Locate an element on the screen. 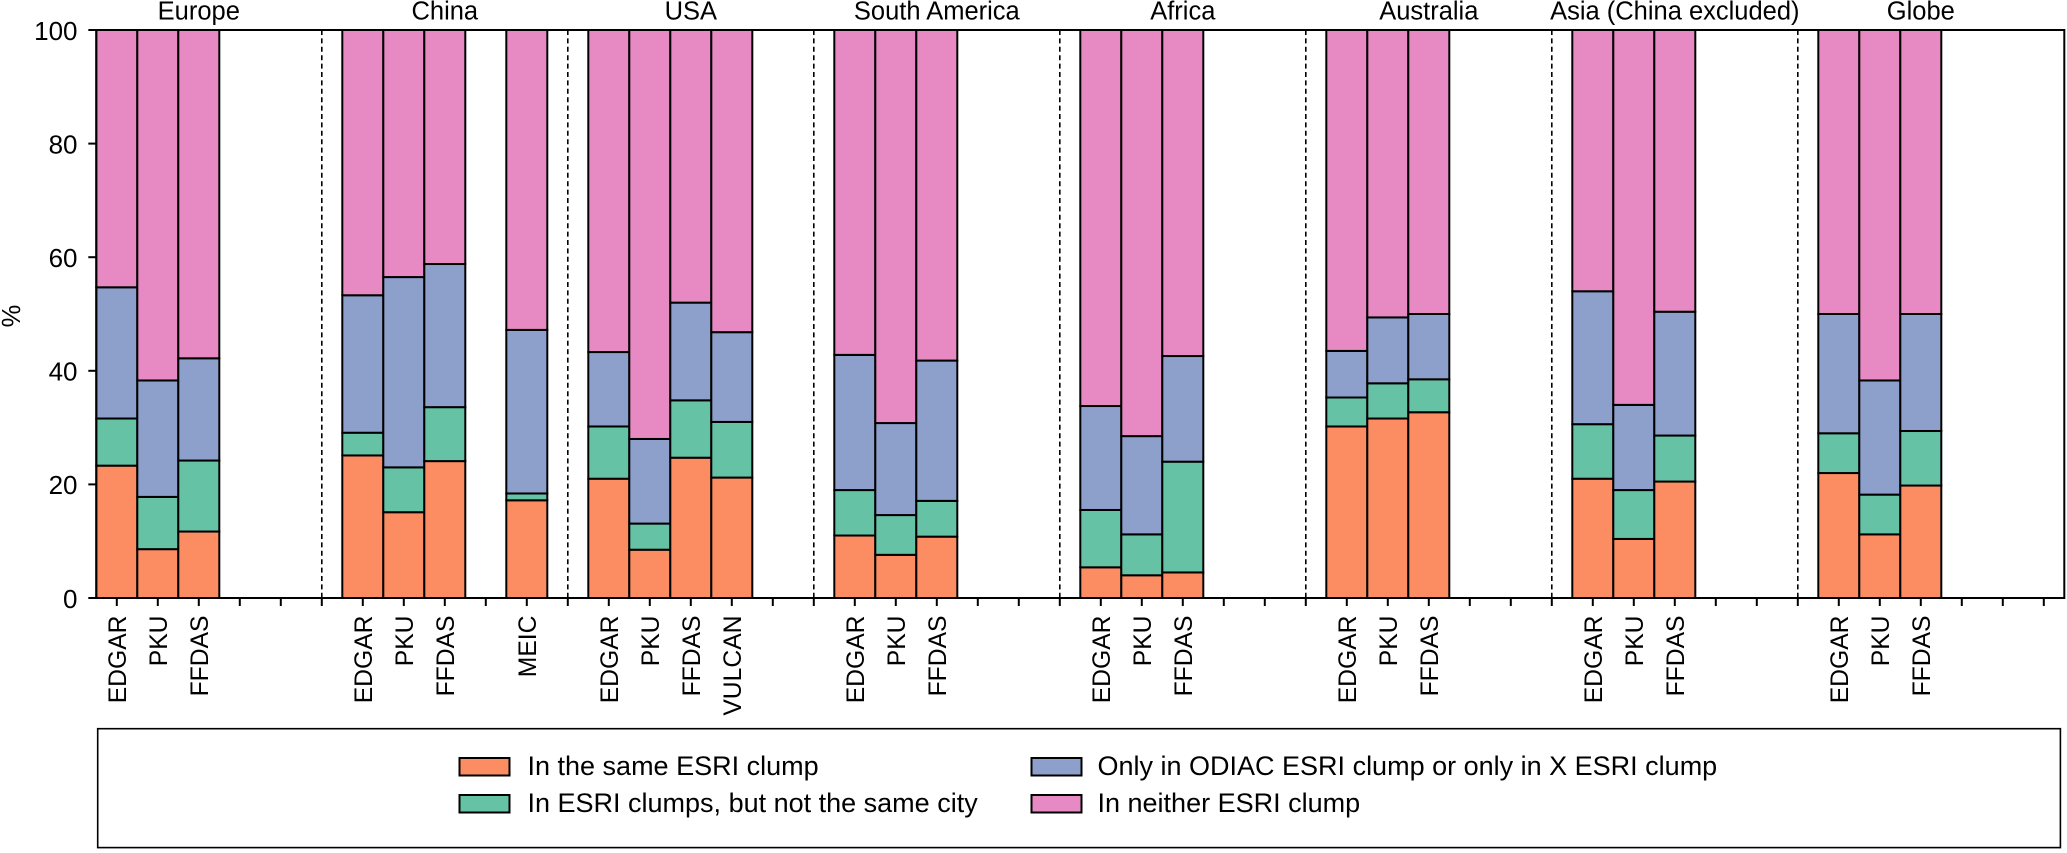 The image size is (2067, 853). svg-text: 40 is located at coordinates (63, 372).